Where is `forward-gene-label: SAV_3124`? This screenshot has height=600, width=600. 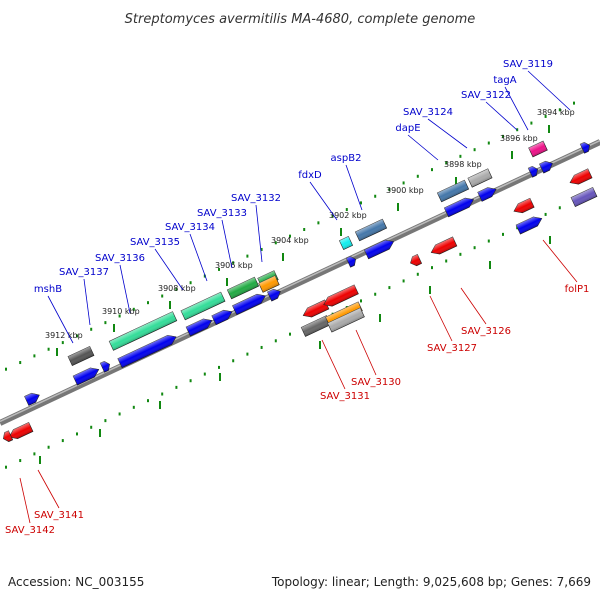
forward-gene-label: SAV_3124 is located at coordinates (435, 128).